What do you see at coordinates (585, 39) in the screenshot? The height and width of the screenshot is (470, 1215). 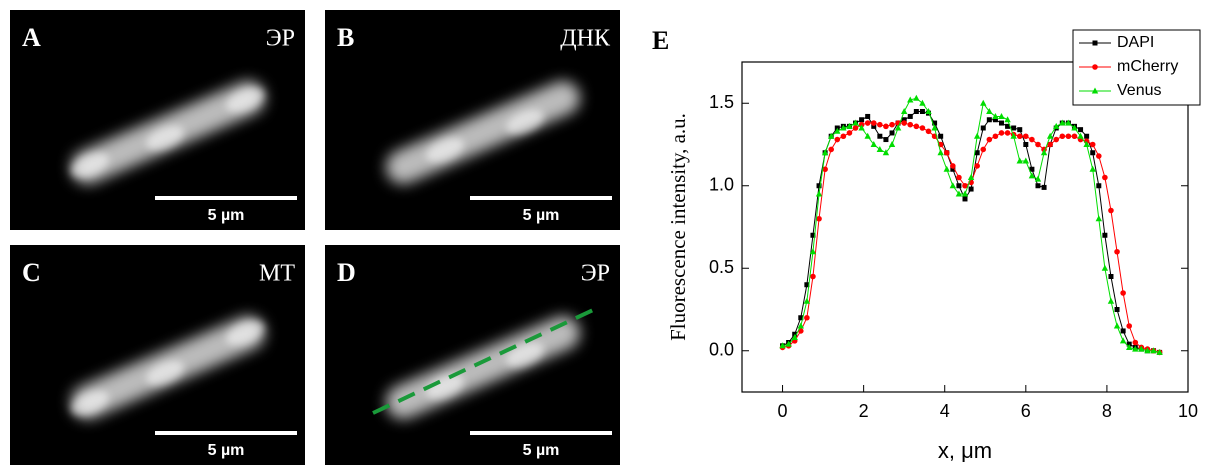 I see `panel-label: ДНК` at bounding box center [585, 39].